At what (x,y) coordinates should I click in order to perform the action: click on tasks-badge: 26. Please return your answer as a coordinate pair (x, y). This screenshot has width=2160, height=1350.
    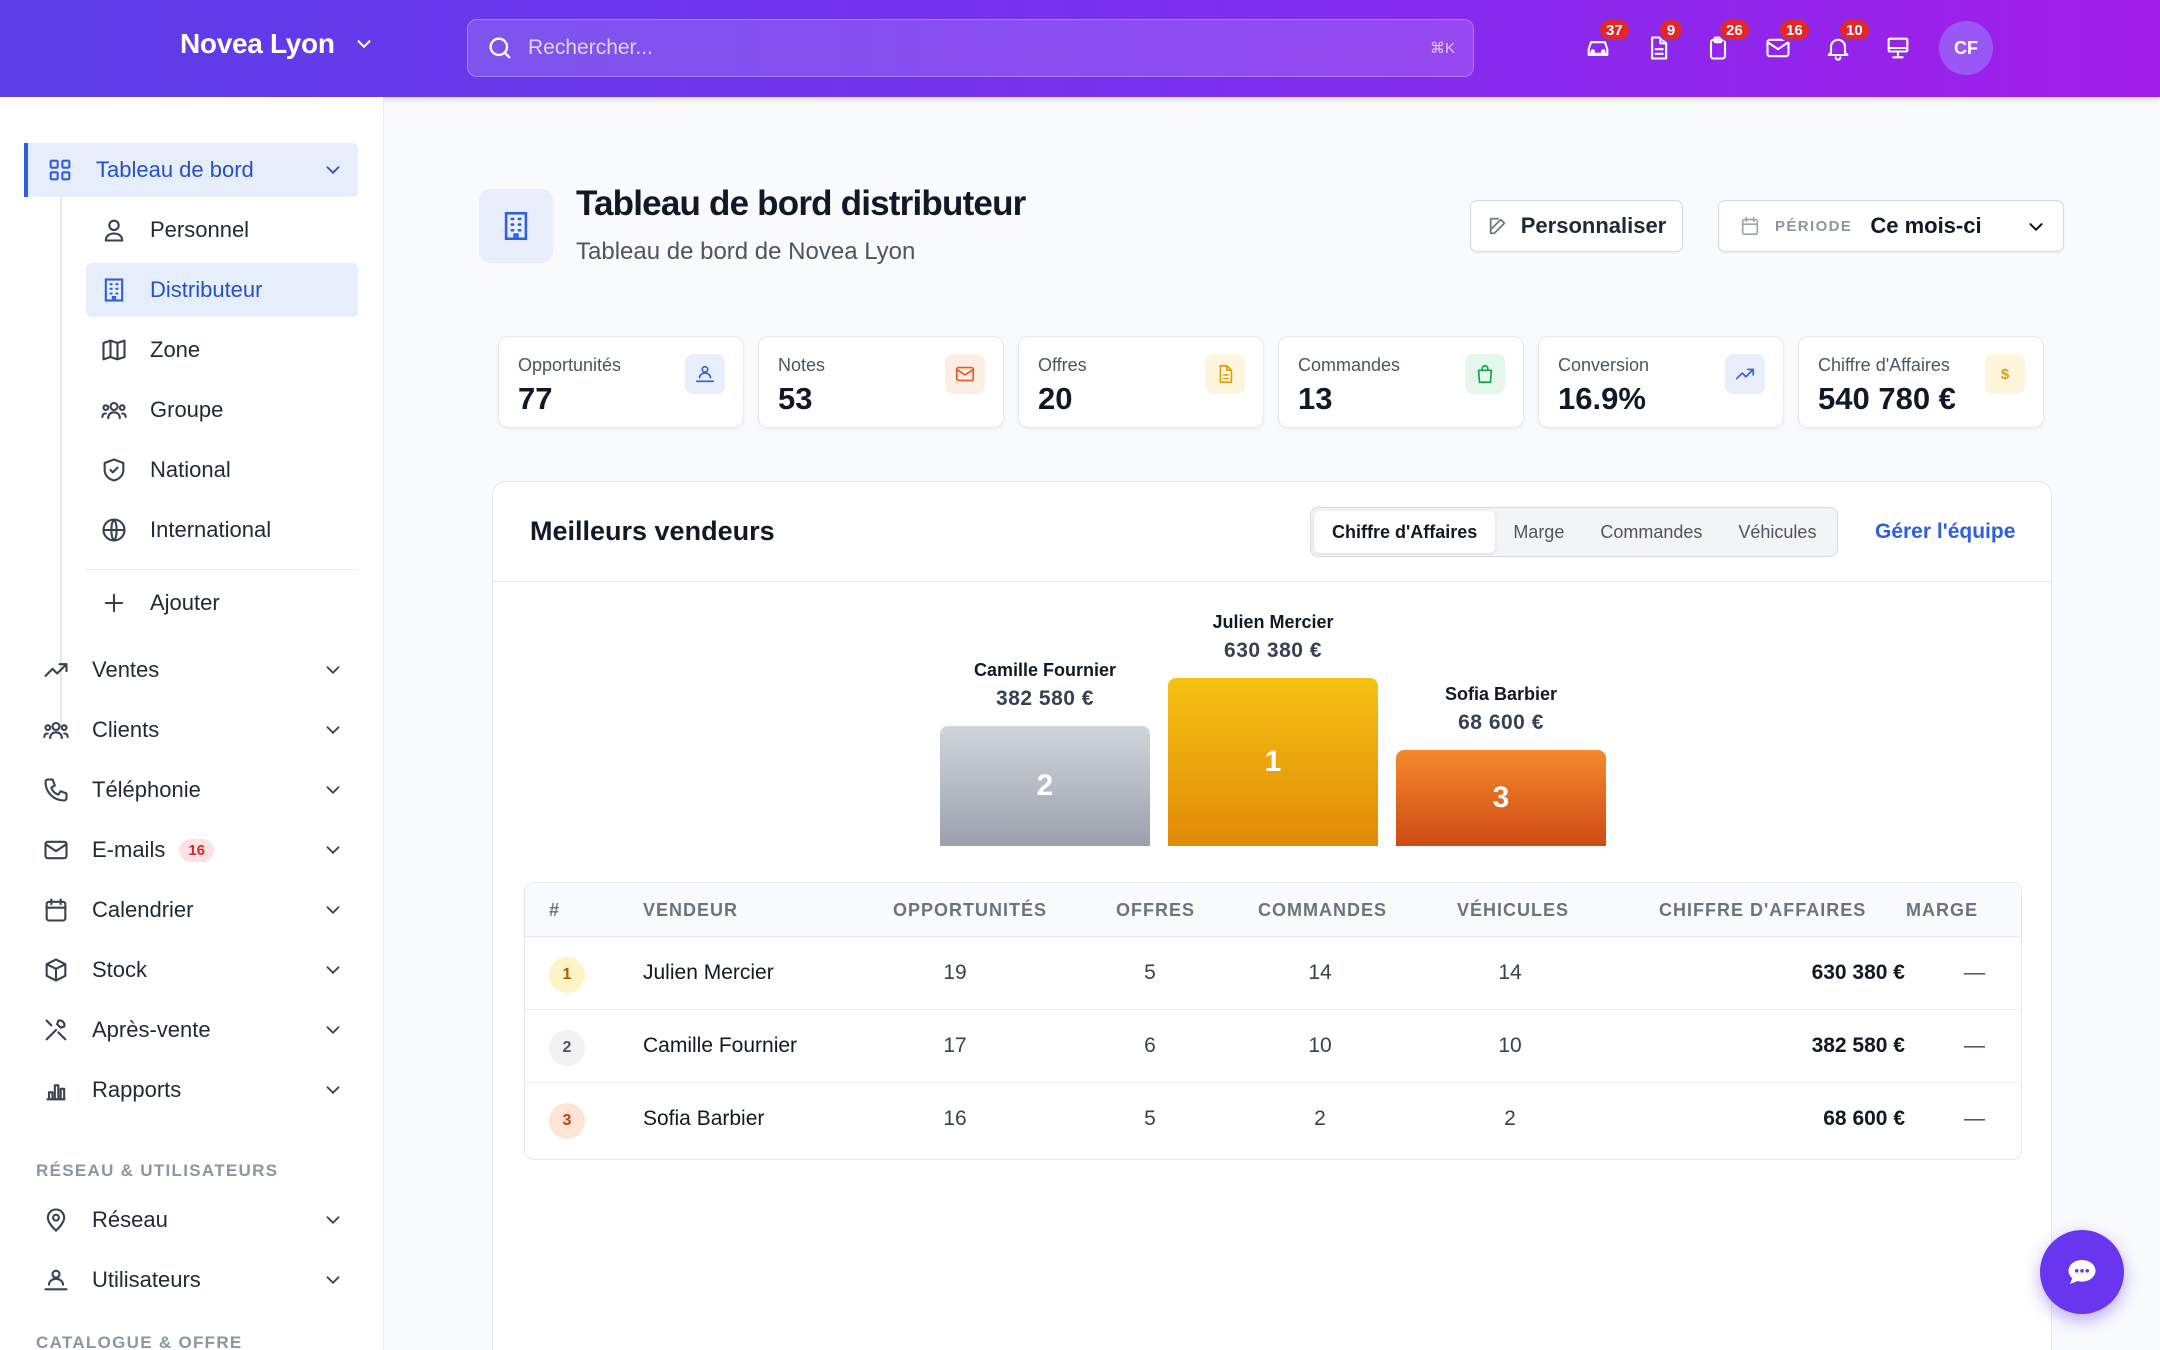
    Looking at the image, I should click on (1734, 30).